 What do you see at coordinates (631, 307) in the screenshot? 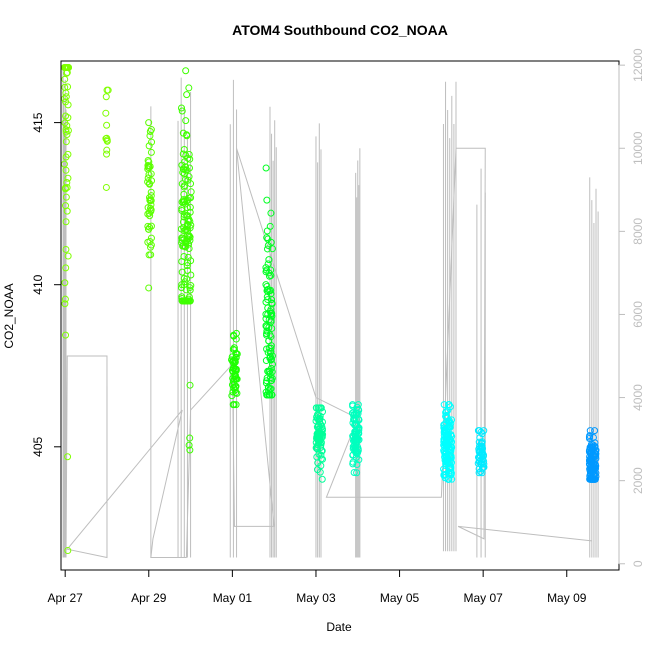
I see `y-axis-right: 0 2000 4000 6000 8000 10000 12000` at bounding box center [631, 307].